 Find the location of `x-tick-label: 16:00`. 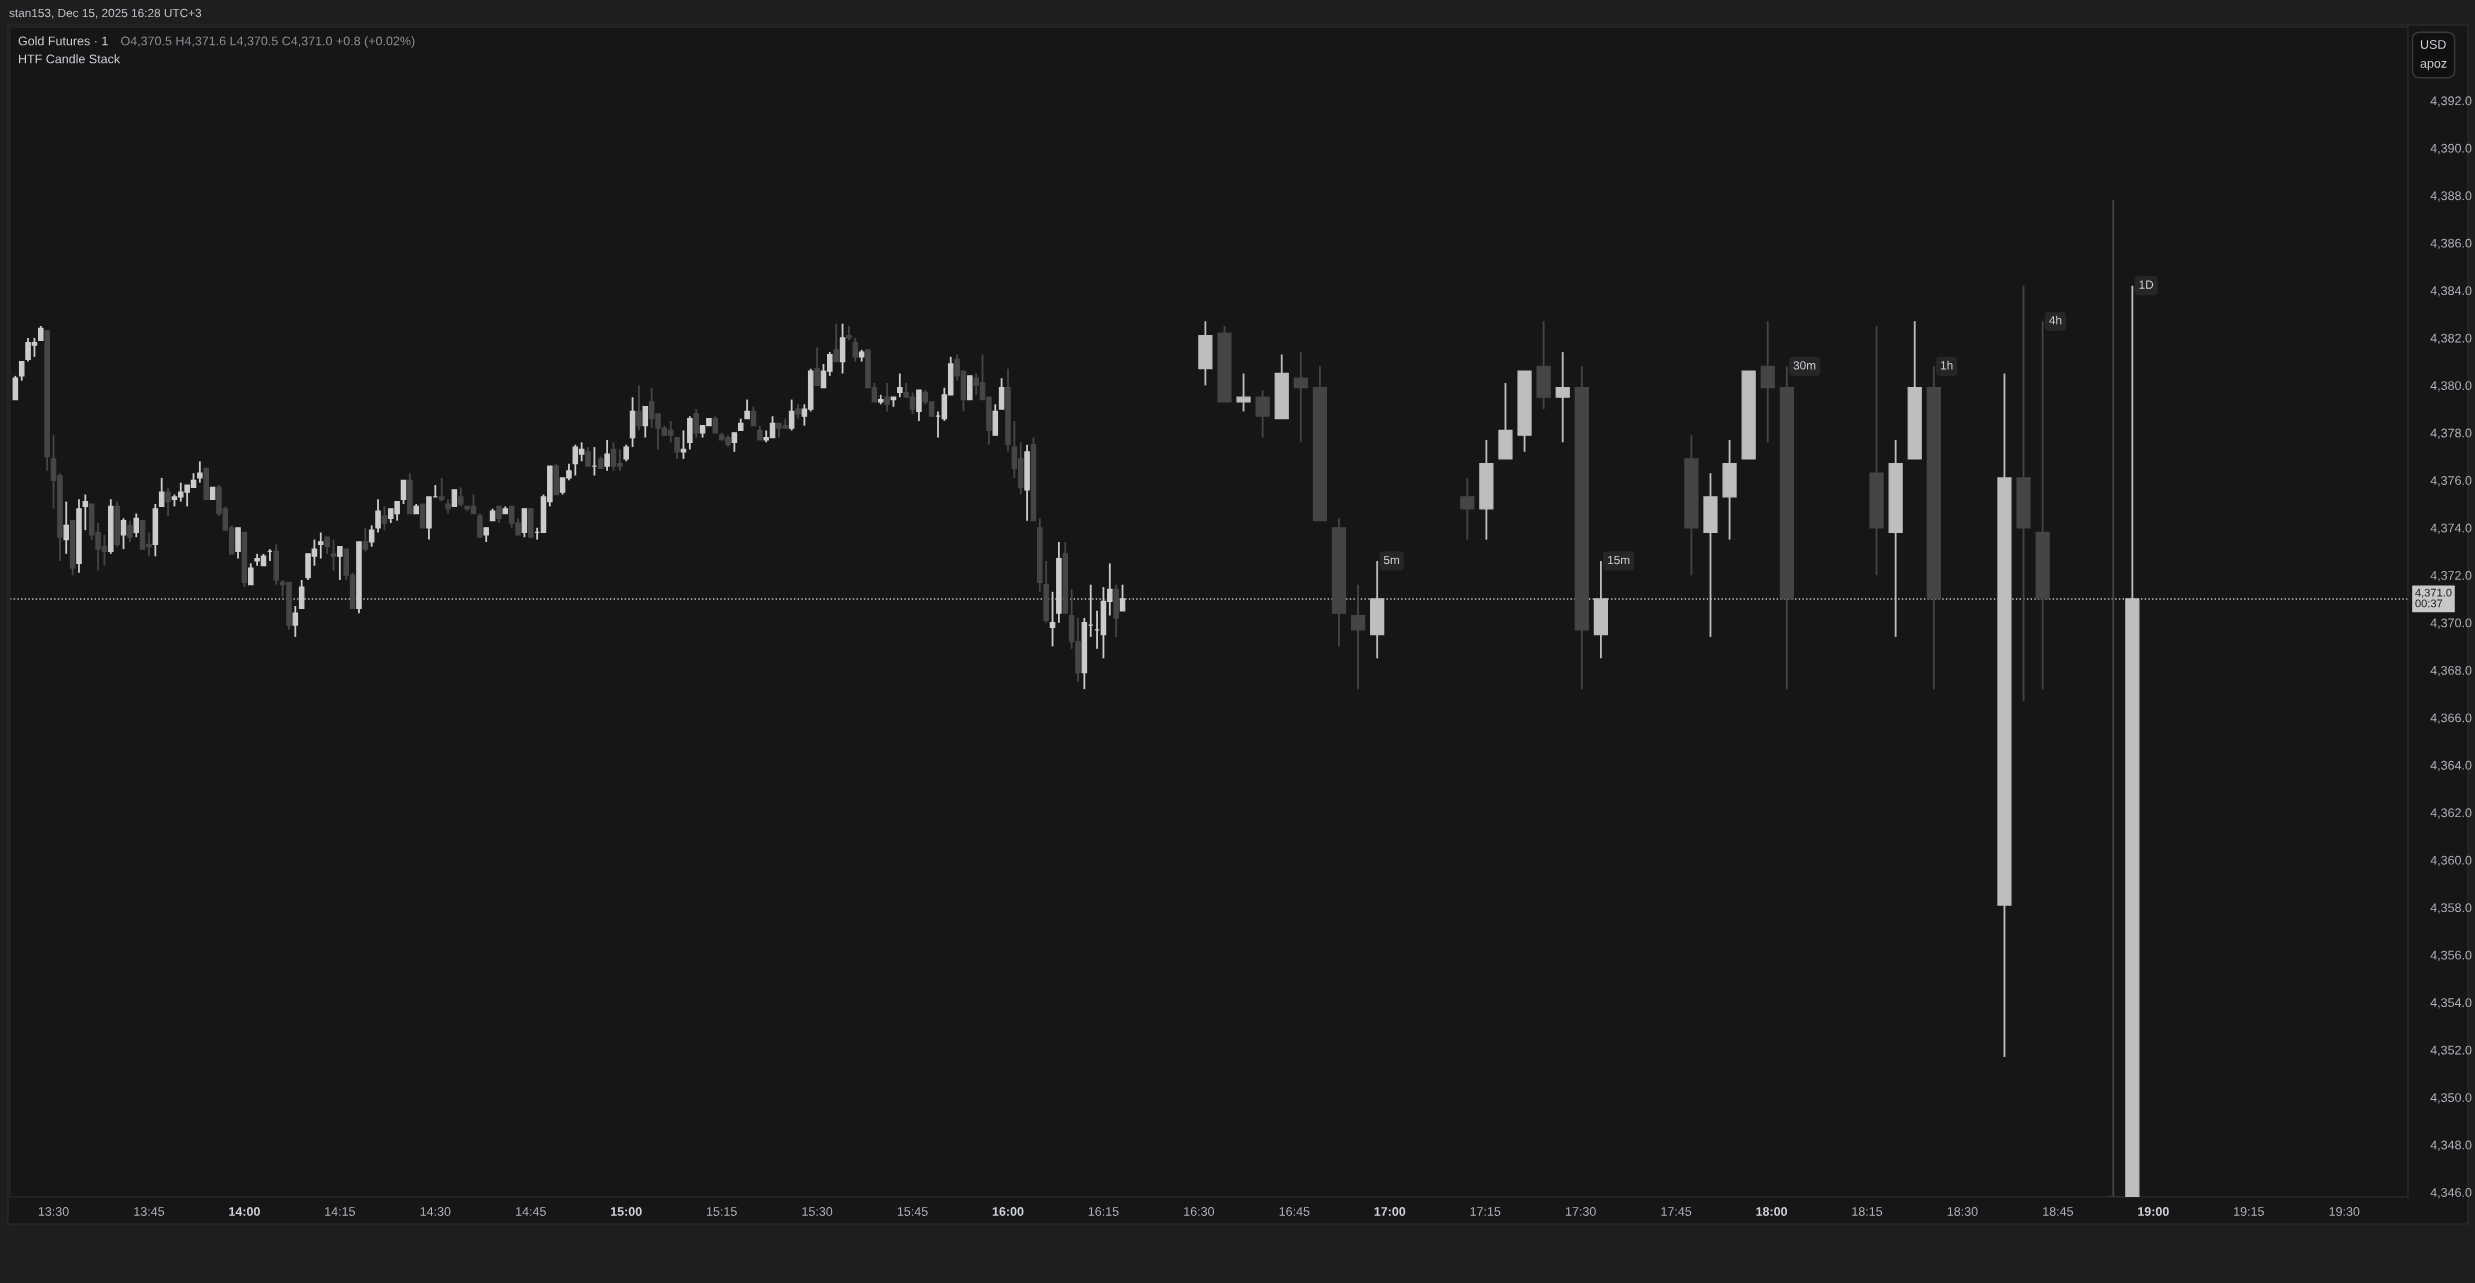

x-tick-label: 16:00 is located at coordinates (1008, 1211).